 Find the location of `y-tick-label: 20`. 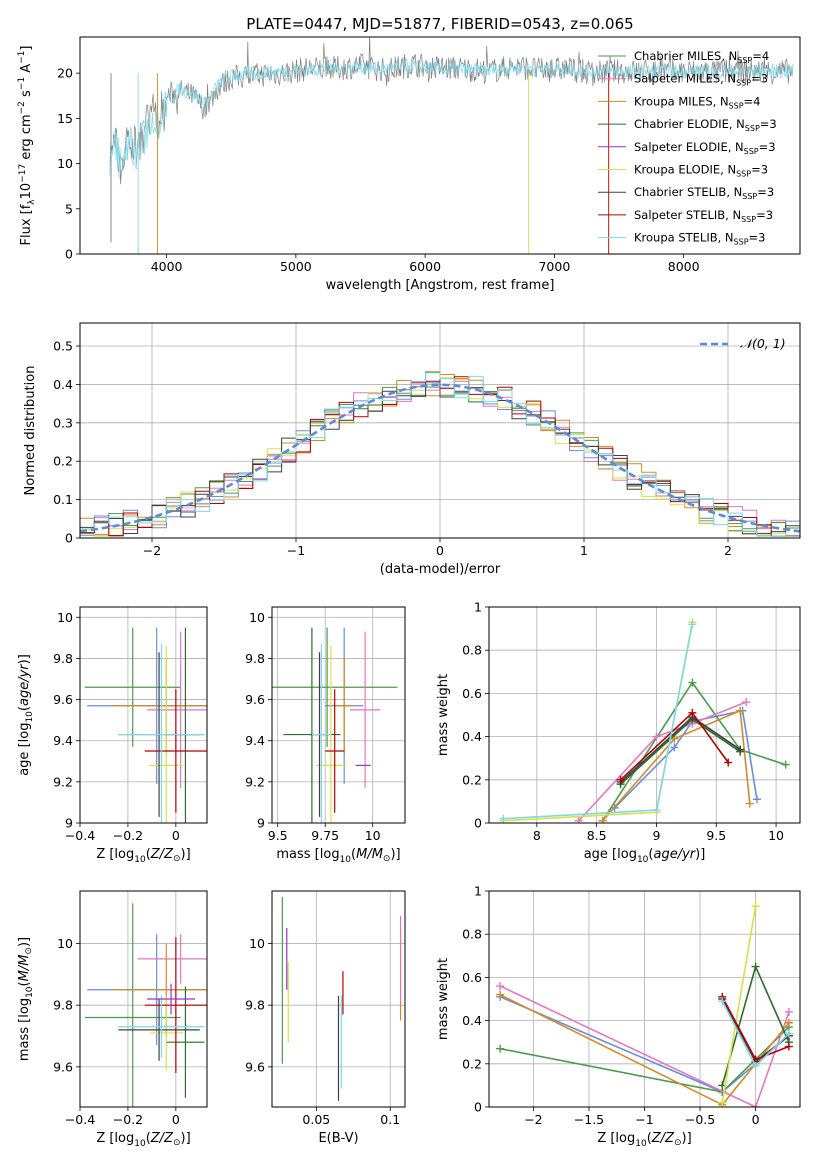

y-tick-label: 20 is located at coordinates (65, 73).